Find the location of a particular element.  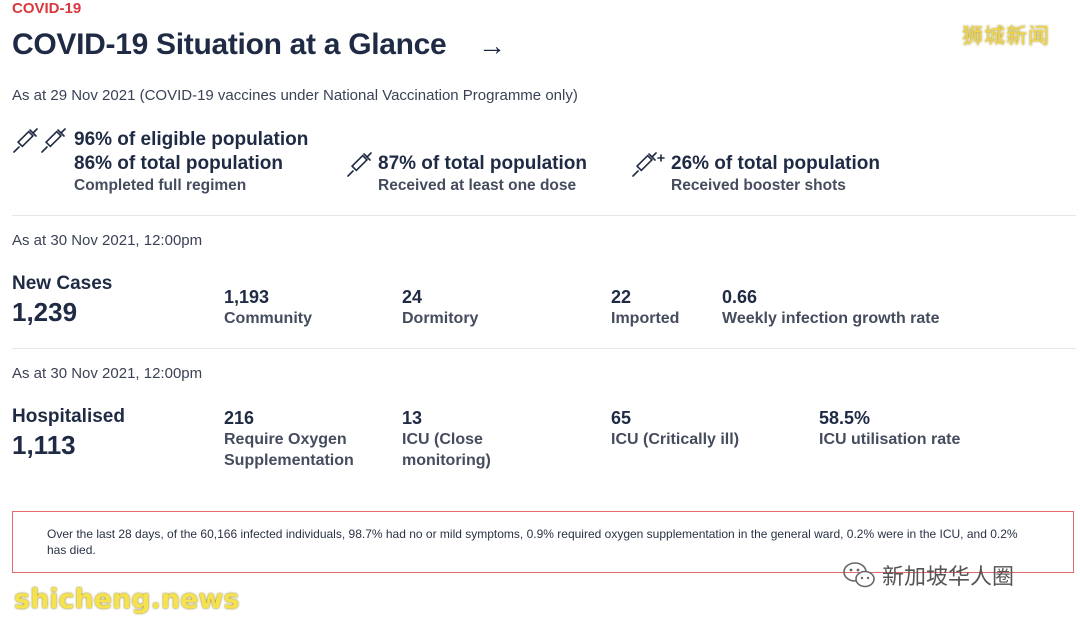

stat-oxygen: 216 Require Oxygen Supplementation is located at coordinates (294, 439).